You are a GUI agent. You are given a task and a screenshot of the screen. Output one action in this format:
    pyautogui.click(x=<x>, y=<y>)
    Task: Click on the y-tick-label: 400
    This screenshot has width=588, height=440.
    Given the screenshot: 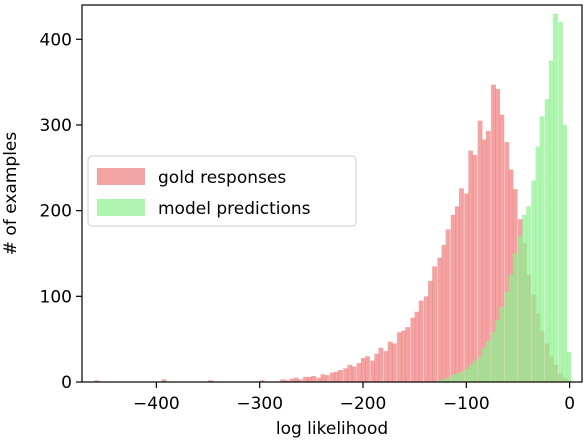 What is the action you would take?
    pyautogui.click(x=56, y=40)
    